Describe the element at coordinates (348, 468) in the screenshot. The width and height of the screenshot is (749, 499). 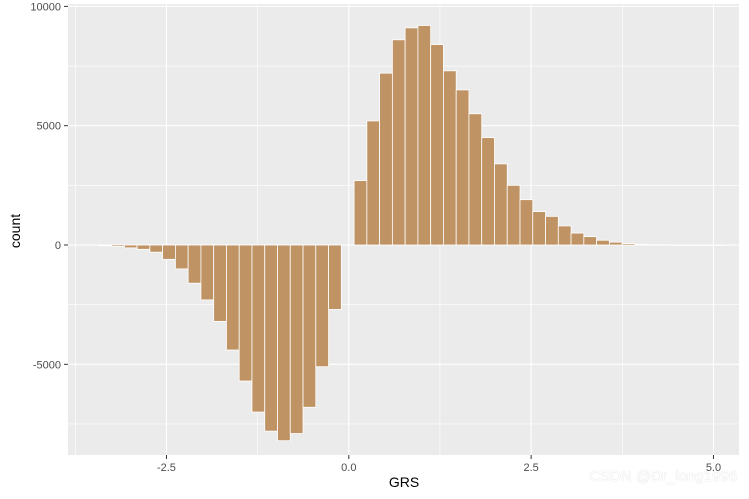
I see `x-tick-label: 0.0` at that location.